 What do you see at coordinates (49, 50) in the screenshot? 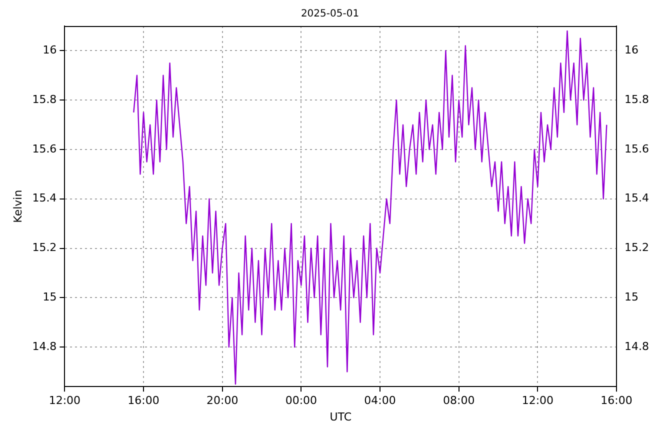
I see `y-tick-label: 16` at bounding box center [49, 50].